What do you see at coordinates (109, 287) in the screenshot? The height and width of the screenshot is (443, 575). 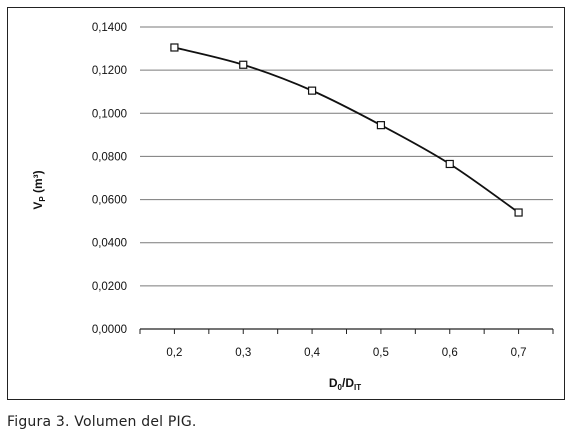 I see `y-tick-label: 0,0200` at bounding box center [109, 287].